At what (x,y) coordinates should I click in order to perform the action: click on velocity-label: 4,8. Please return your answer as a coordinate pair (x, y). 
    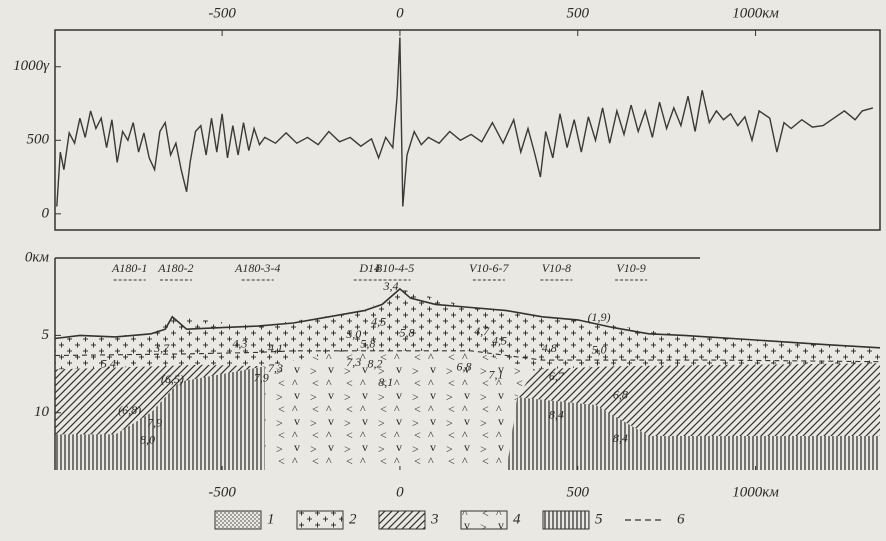
    Looking at the image, I should click on (549, 348).